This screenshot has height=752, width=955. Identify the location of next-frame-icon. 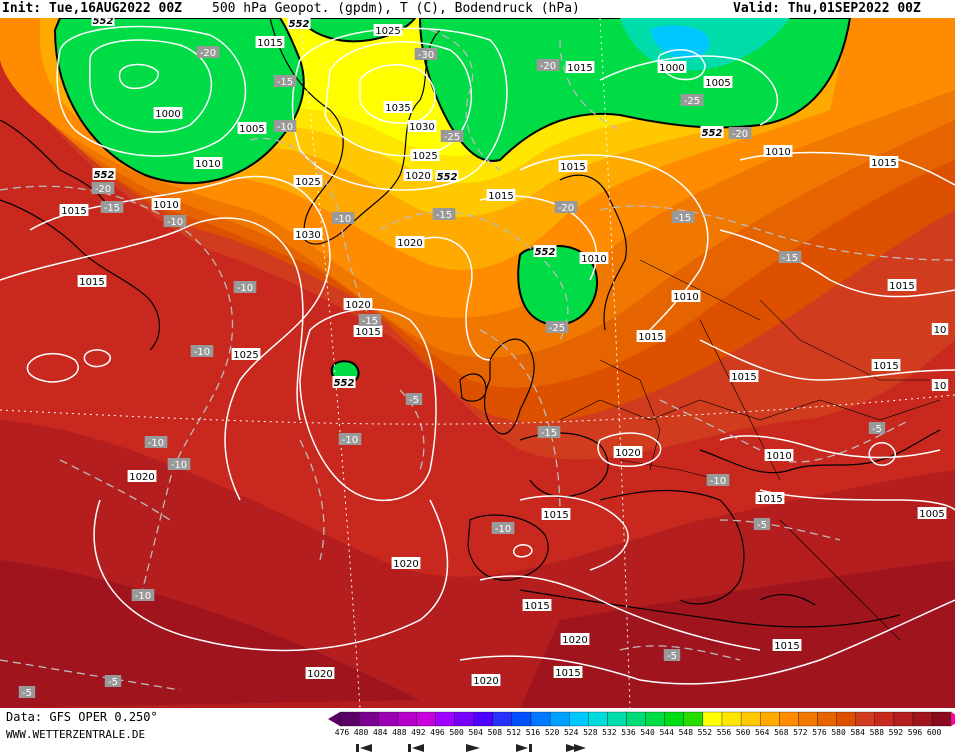
(522, 748).